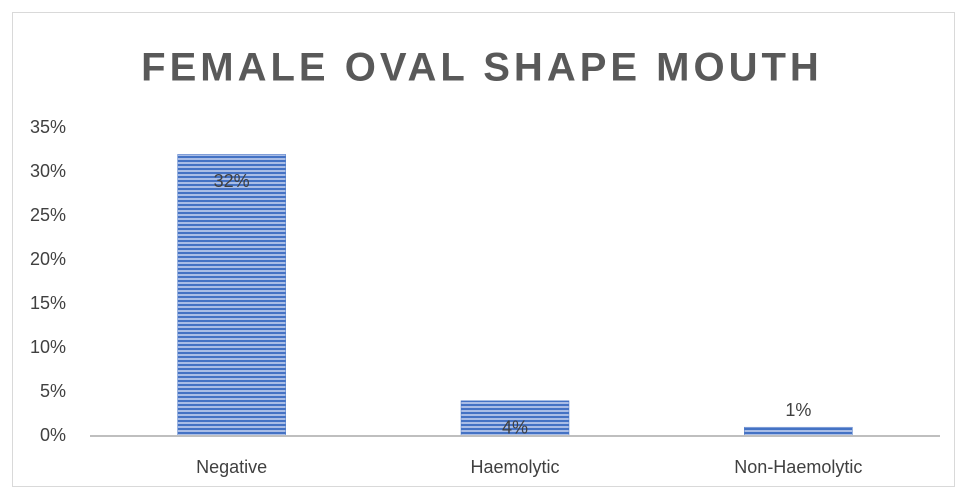  I want to click on data-label: 4%, so click(515, 428).